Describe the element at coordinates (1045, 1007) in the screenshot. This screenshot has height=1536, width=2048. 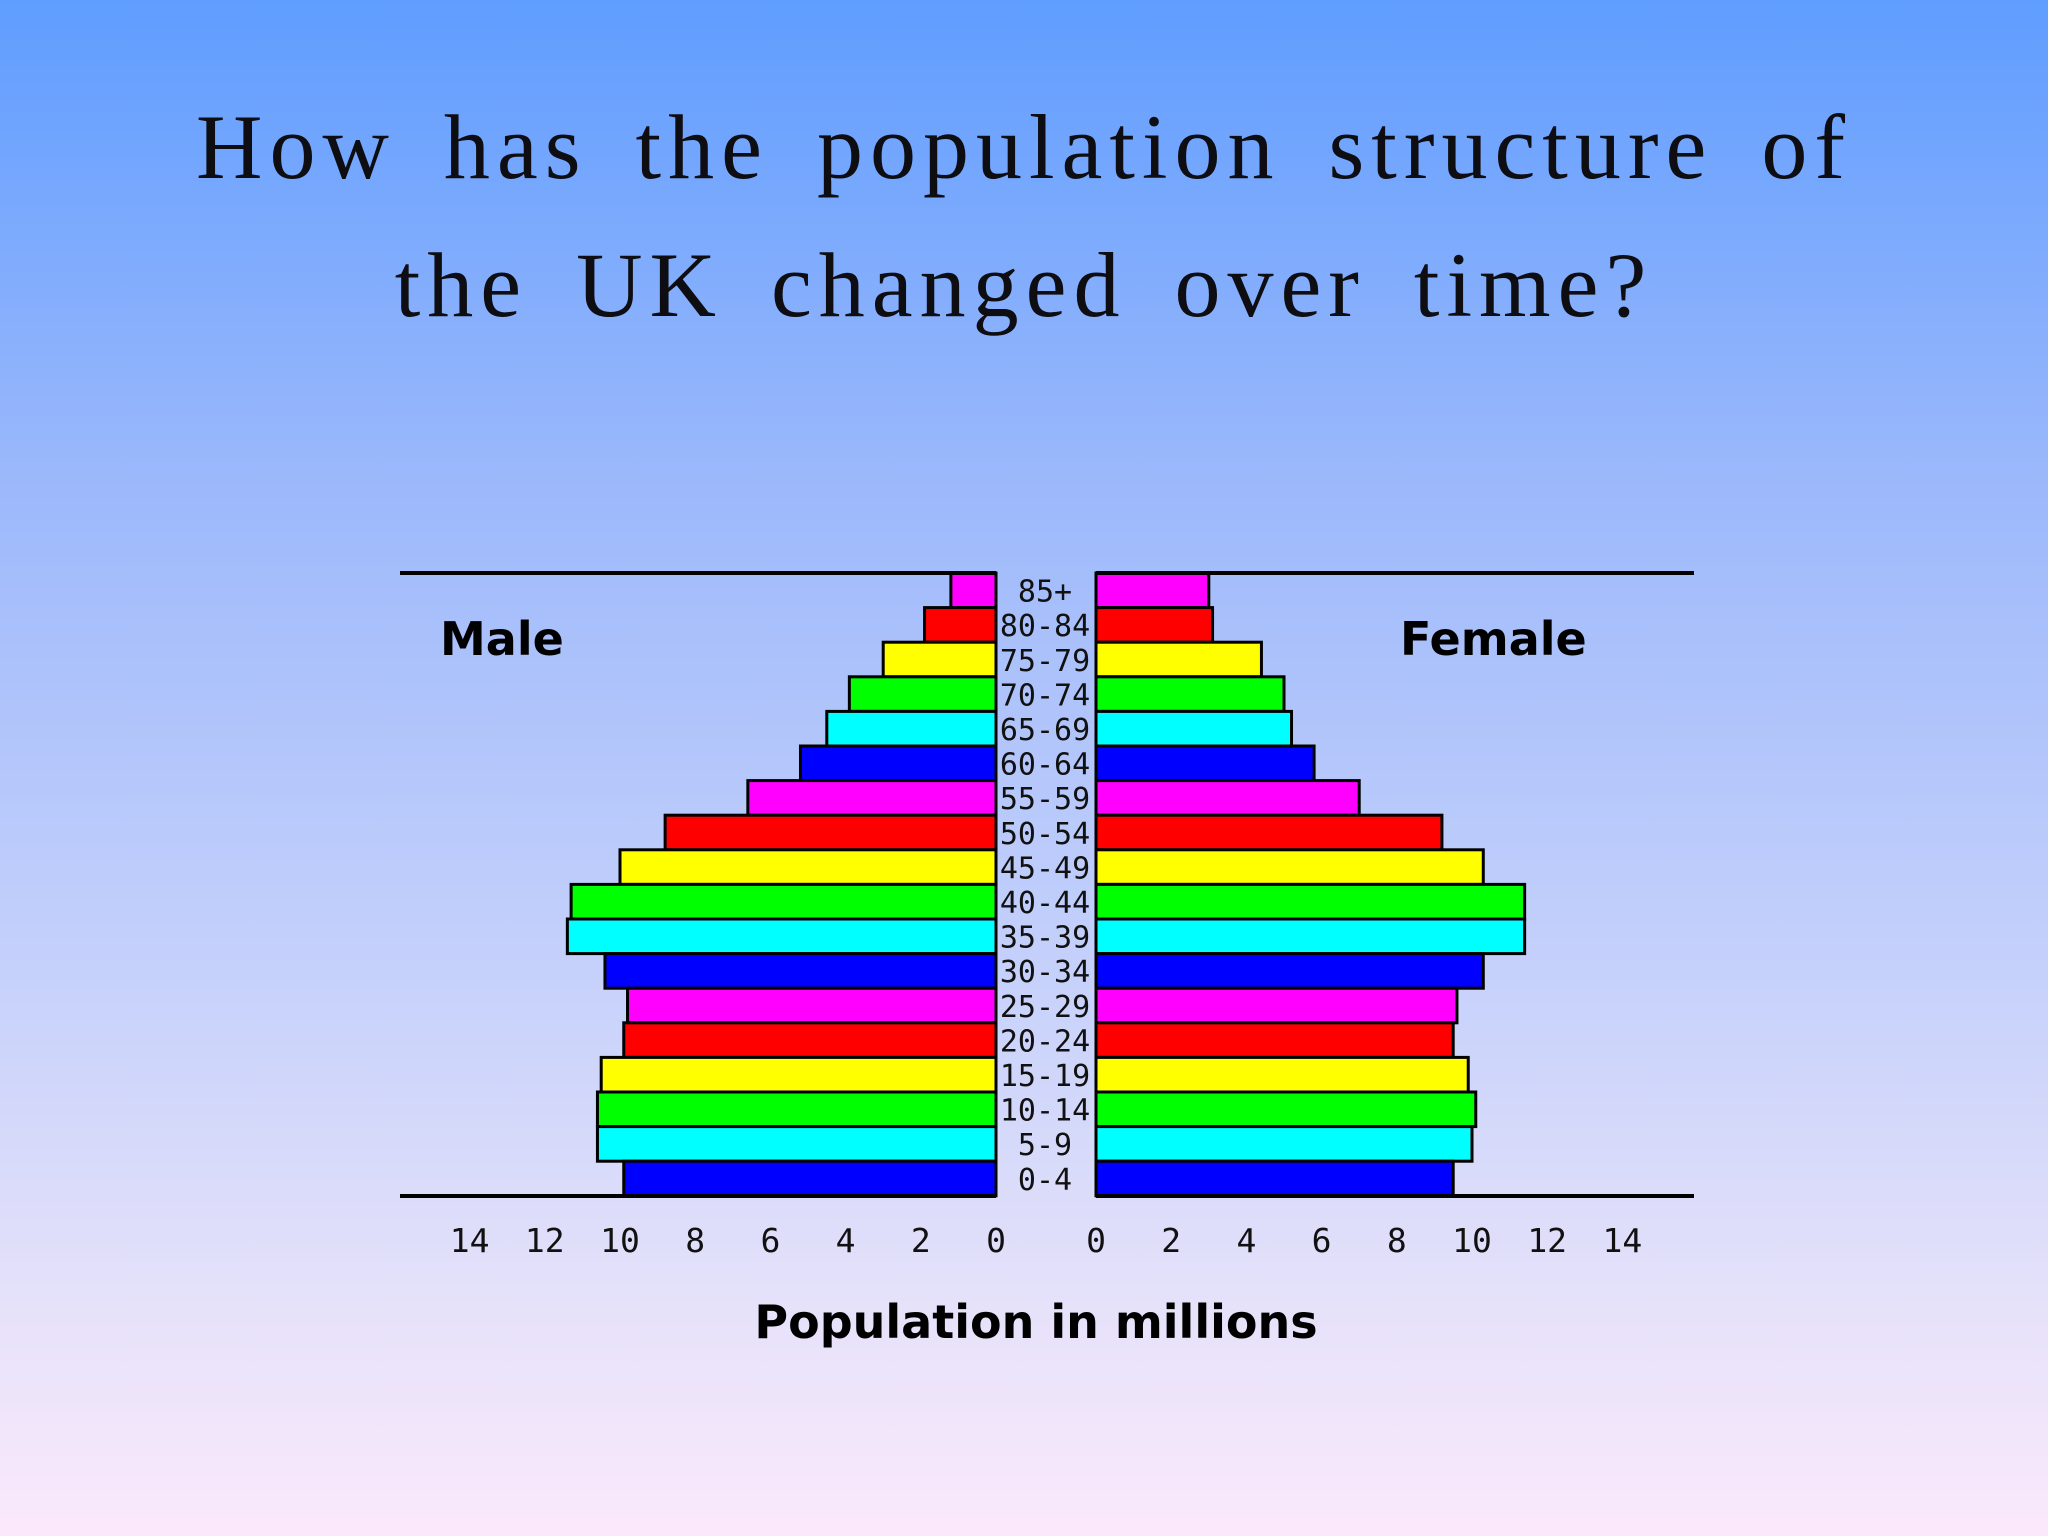
I see `age-label-25-29: 25-29` at that location.